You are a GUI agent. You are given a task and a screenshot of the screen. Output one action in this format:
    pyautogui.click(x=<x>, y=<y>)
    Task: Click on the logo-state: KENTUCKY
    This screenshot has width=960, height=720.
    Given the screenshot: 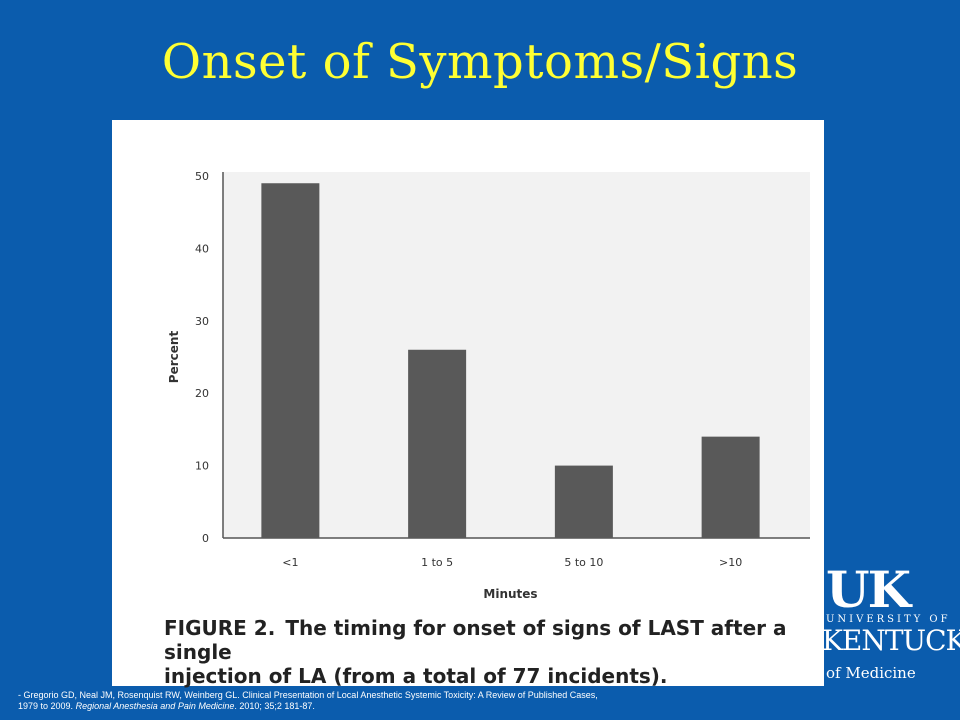 What is the action you would take?
    pyautogui.click(x=891, y=640)
    